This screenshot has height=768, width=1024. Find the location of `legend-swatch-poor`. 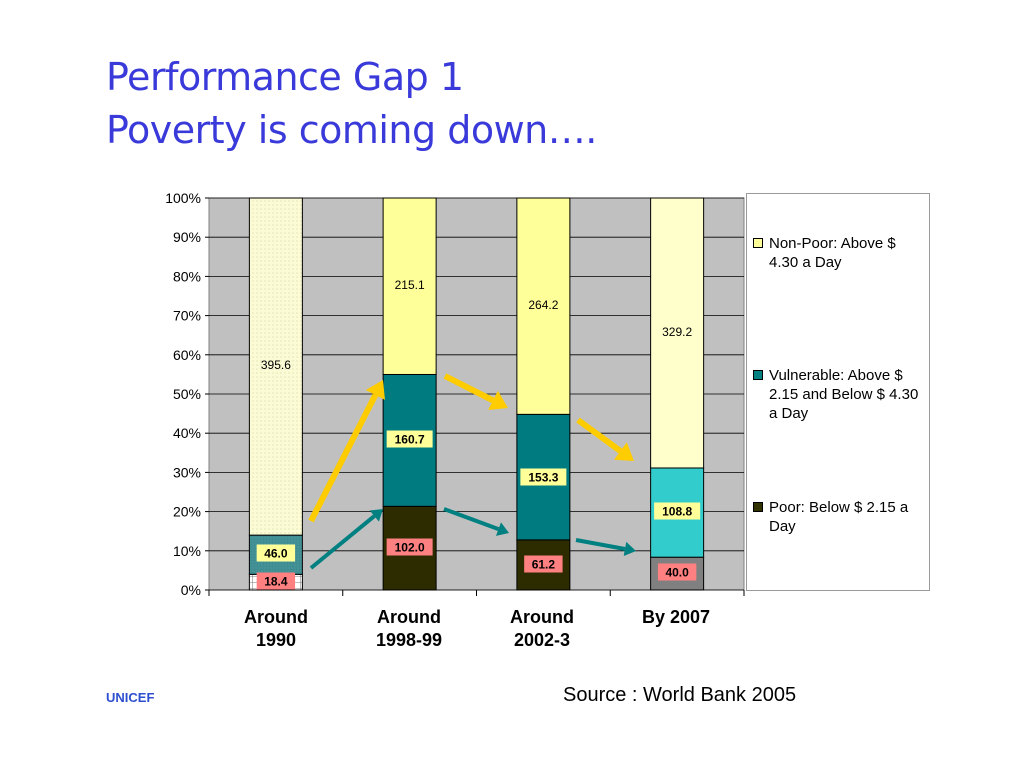

legend-swatch-poor is located at coordinates (758, 507).